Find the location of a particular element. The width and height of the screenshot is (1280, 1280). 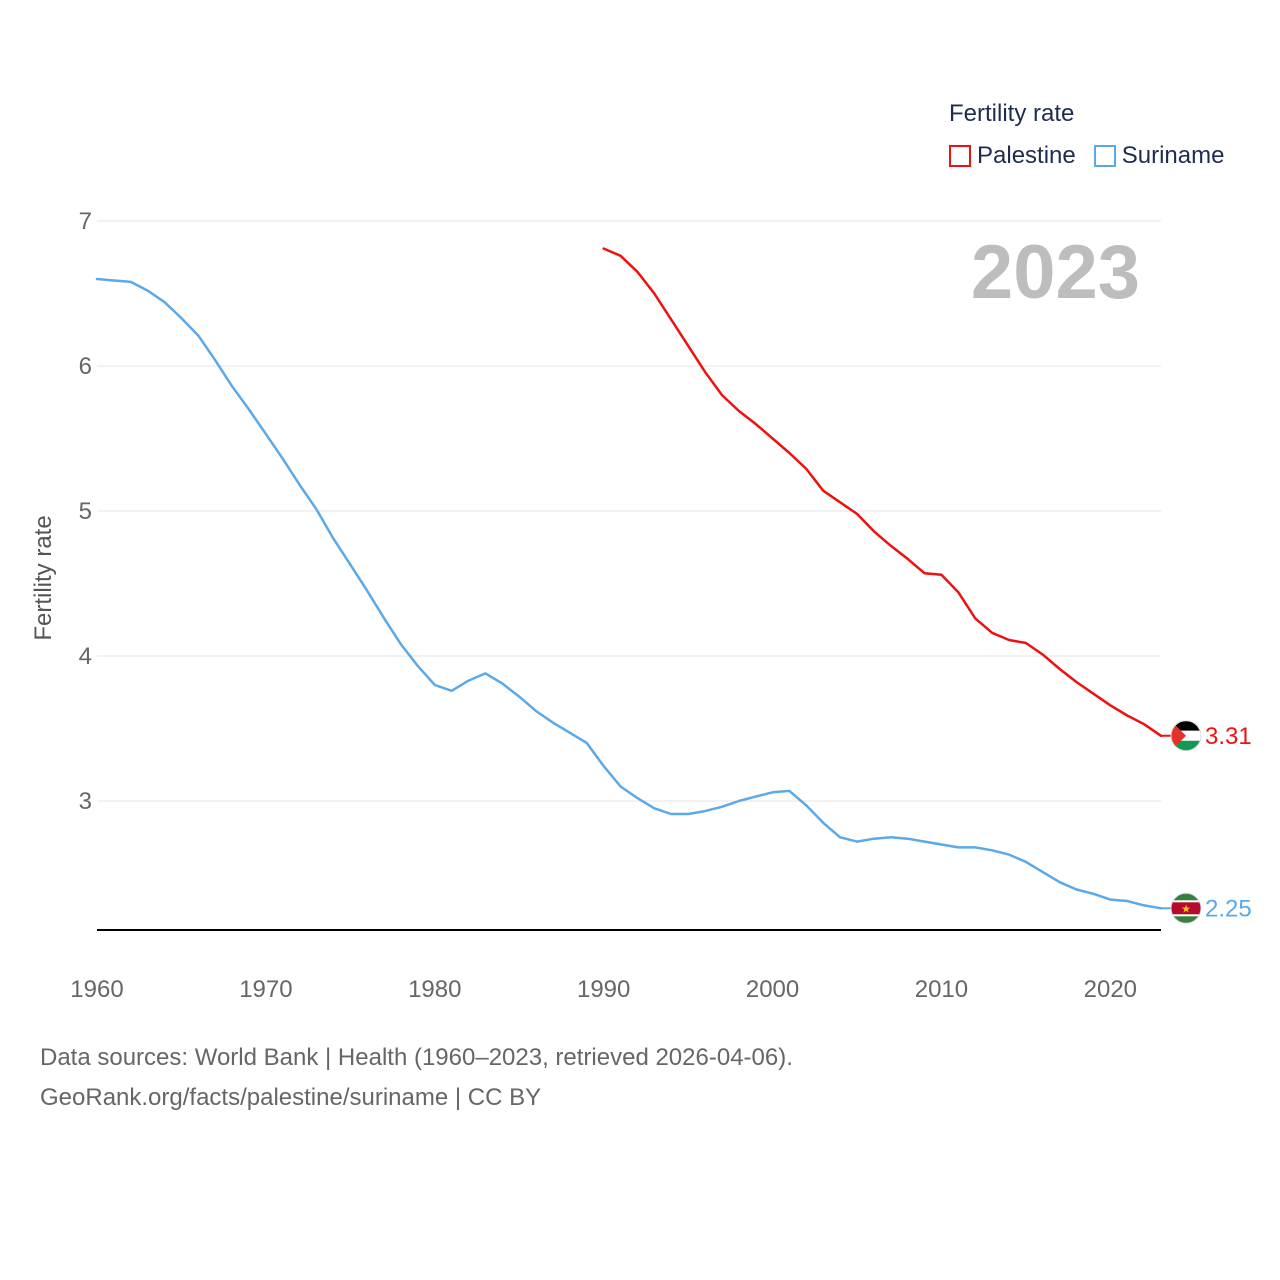

suriname-flag-icon: ★ is located at coordinates (1186, 908).